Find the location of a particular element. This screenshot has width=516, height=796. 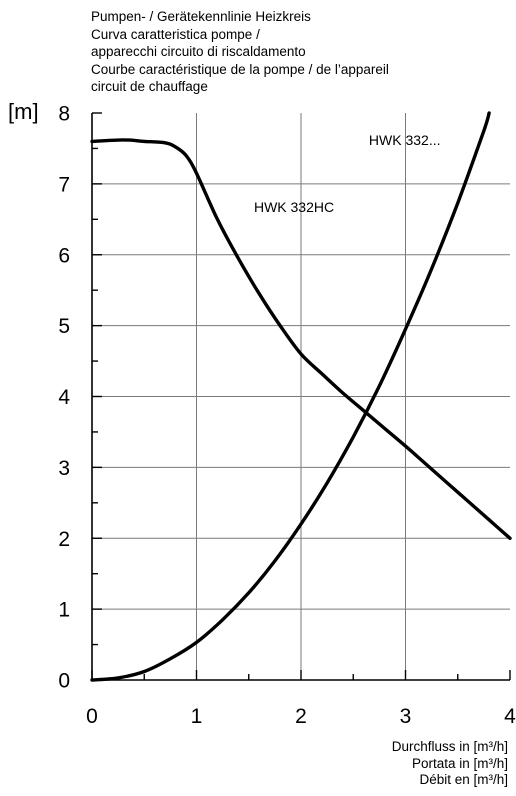

x-axis-label-line: Portata in [m³/h] is located at coordinates (459, 763).